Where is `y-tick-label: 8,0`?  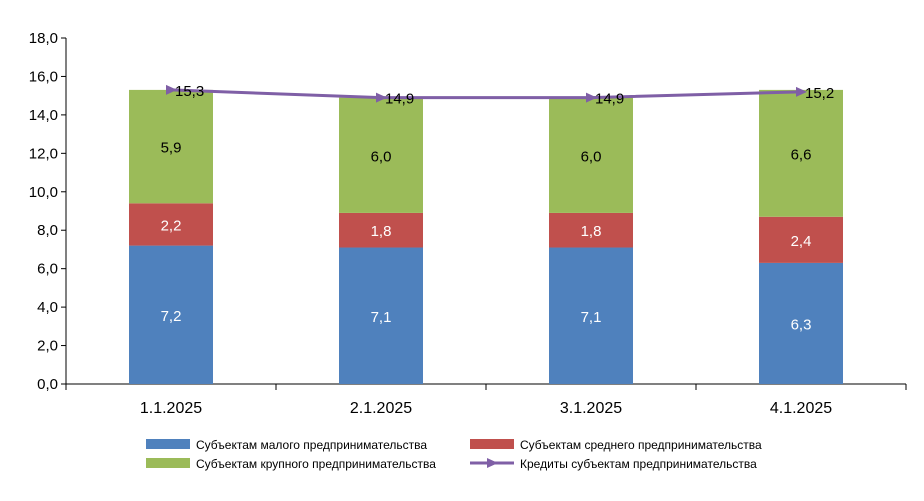
y-tick-label: 8,0 is located at coordinates (47, 230).